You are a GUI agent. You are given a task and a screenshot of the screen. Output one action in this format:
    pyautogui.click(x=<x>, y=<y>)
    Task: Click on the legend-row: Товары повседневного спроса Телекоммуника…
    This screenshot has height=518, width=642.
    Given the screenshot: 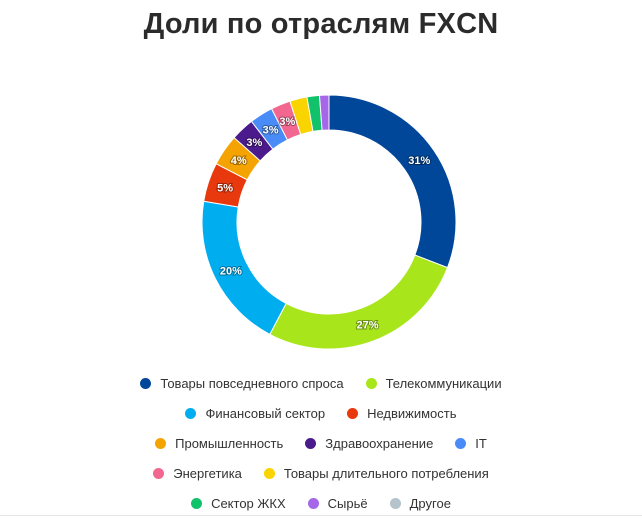 What is the action you would take?
    pyautogui.click(x=321, y=383)
    